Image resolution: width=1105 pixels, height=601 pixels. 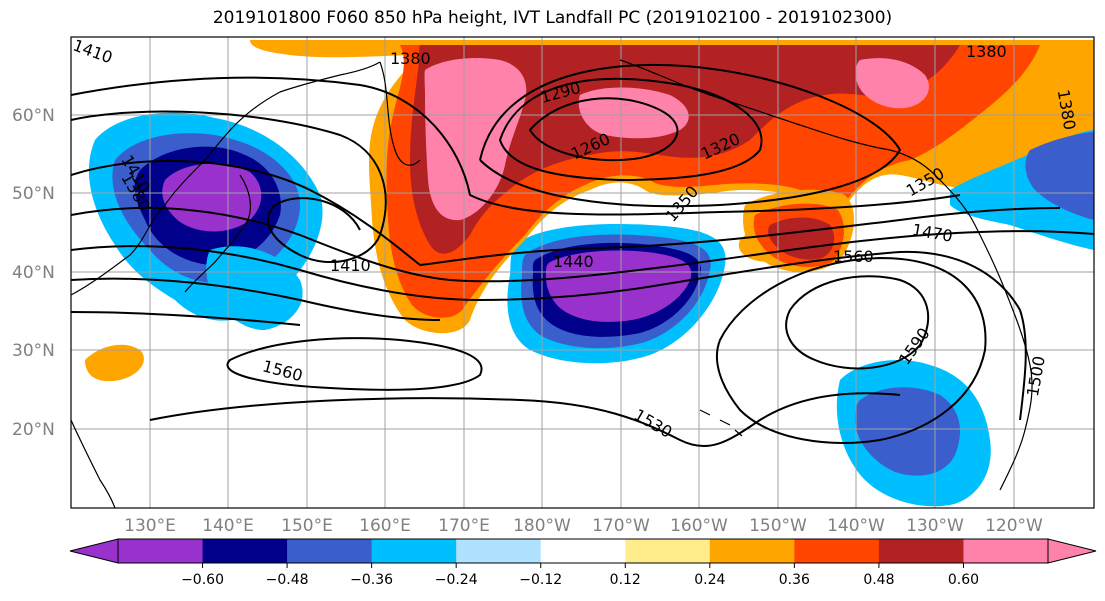 What do you see at coordinates (525, 420) in the screenshot?
I see `contour-1530-south` at bounding box center [525, 420].